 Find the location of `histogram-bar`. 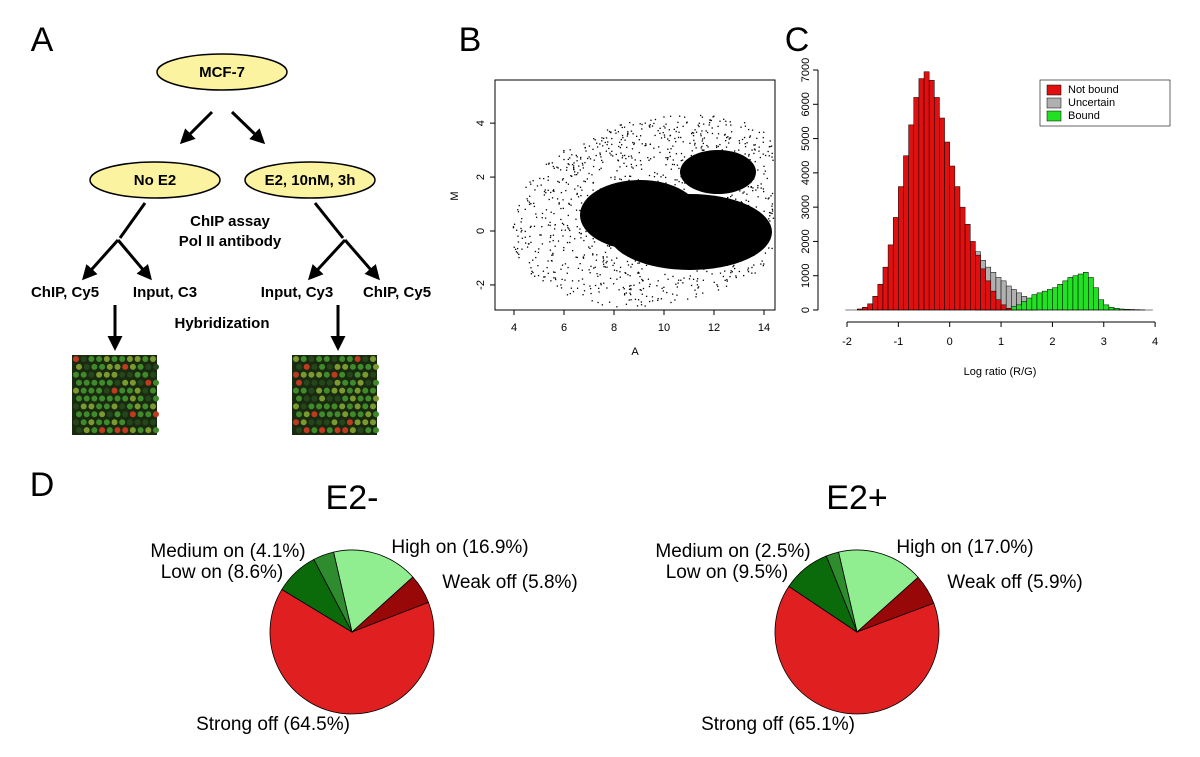

histogram-bar is located at coordinates (998, 305).